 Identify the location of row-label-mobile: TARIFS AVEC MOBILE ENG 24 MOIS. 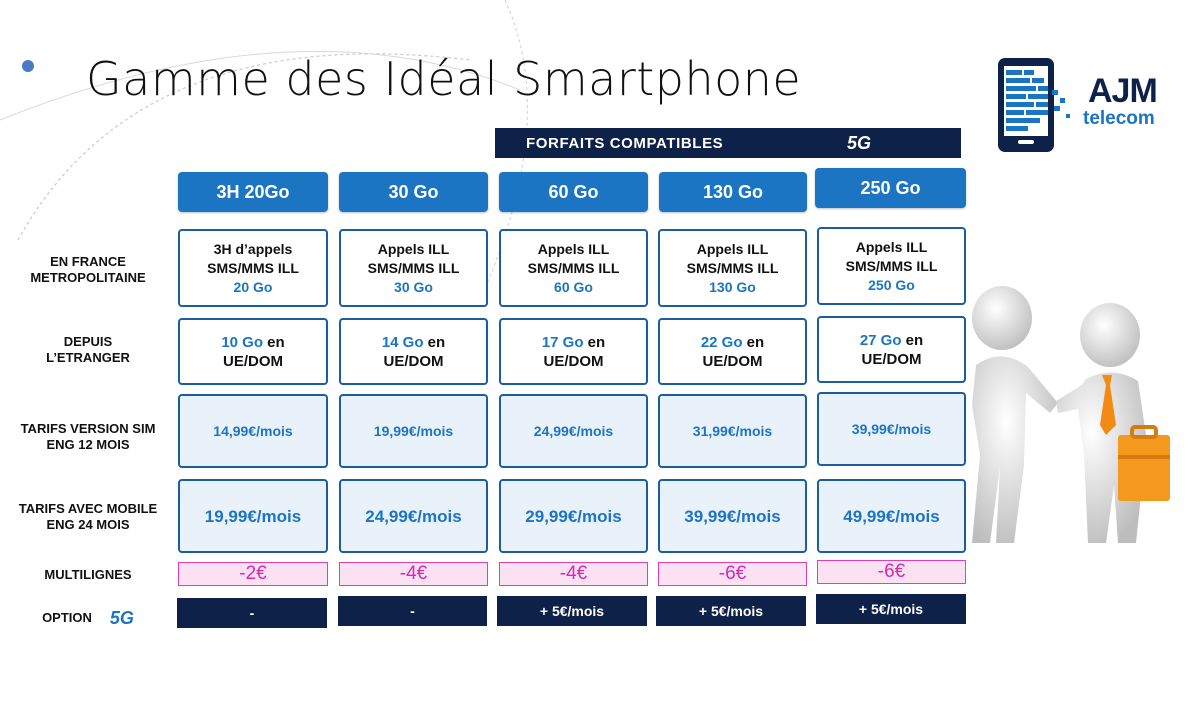
(88, 517).